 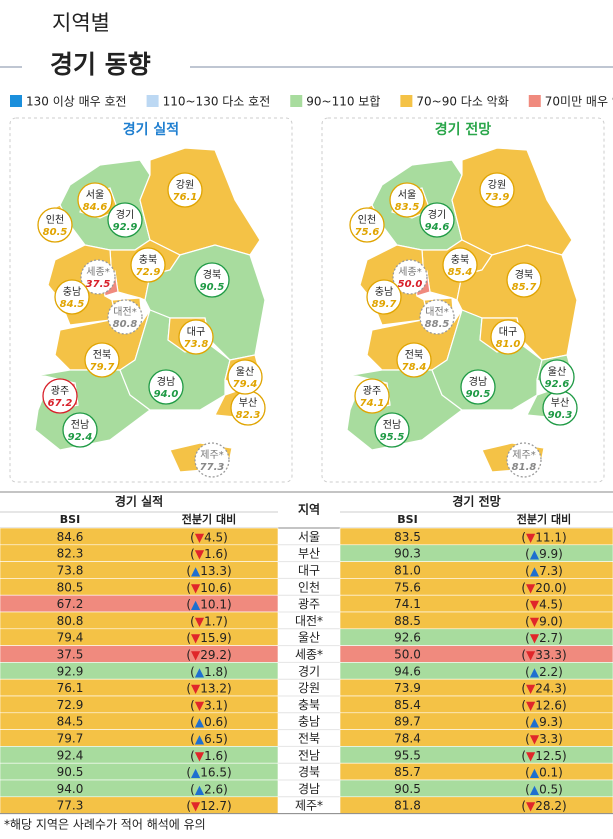 I want to click on map-bsi: 90.3, so click(x=560, y=415).